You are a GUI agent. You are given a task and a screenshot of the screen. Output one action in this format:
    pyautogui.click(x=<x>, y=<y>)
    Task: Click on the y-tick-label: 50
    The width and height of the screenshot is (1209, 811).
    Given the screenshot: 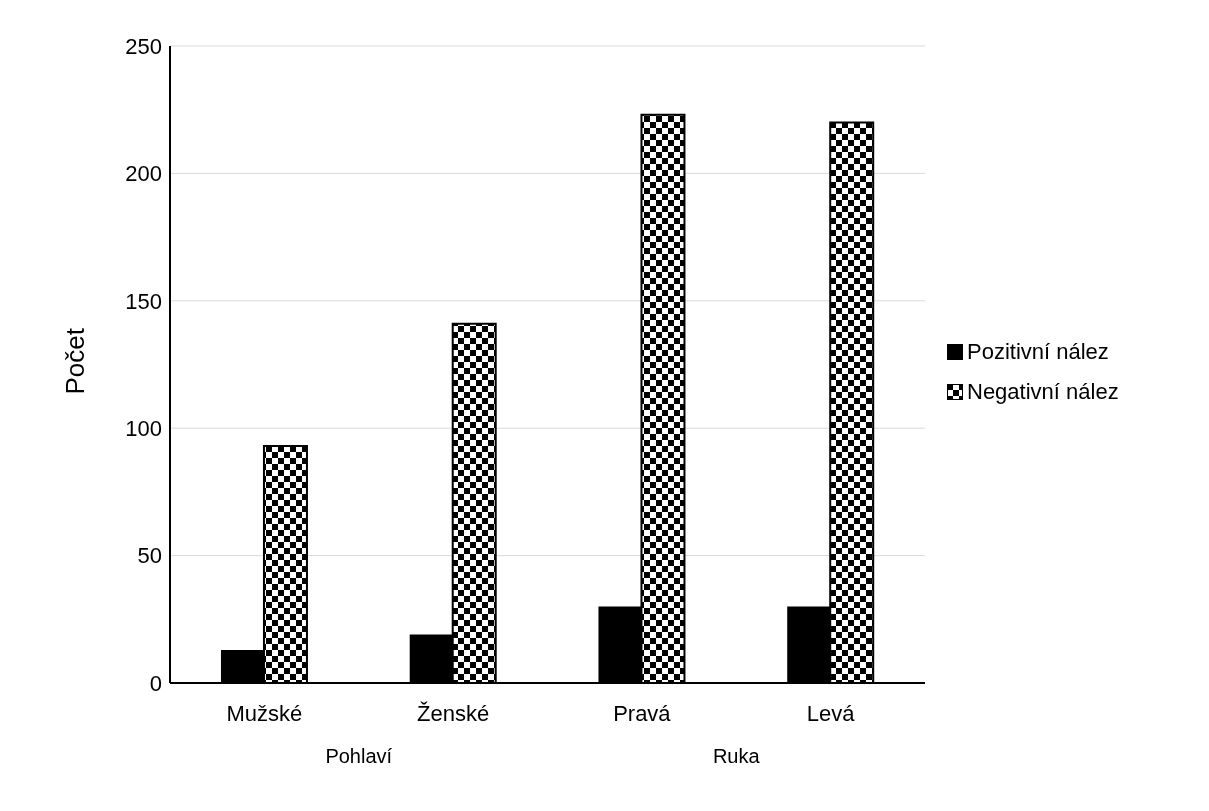 What is the action you would take?
    pyautogui.click(x=149, y=556)
    